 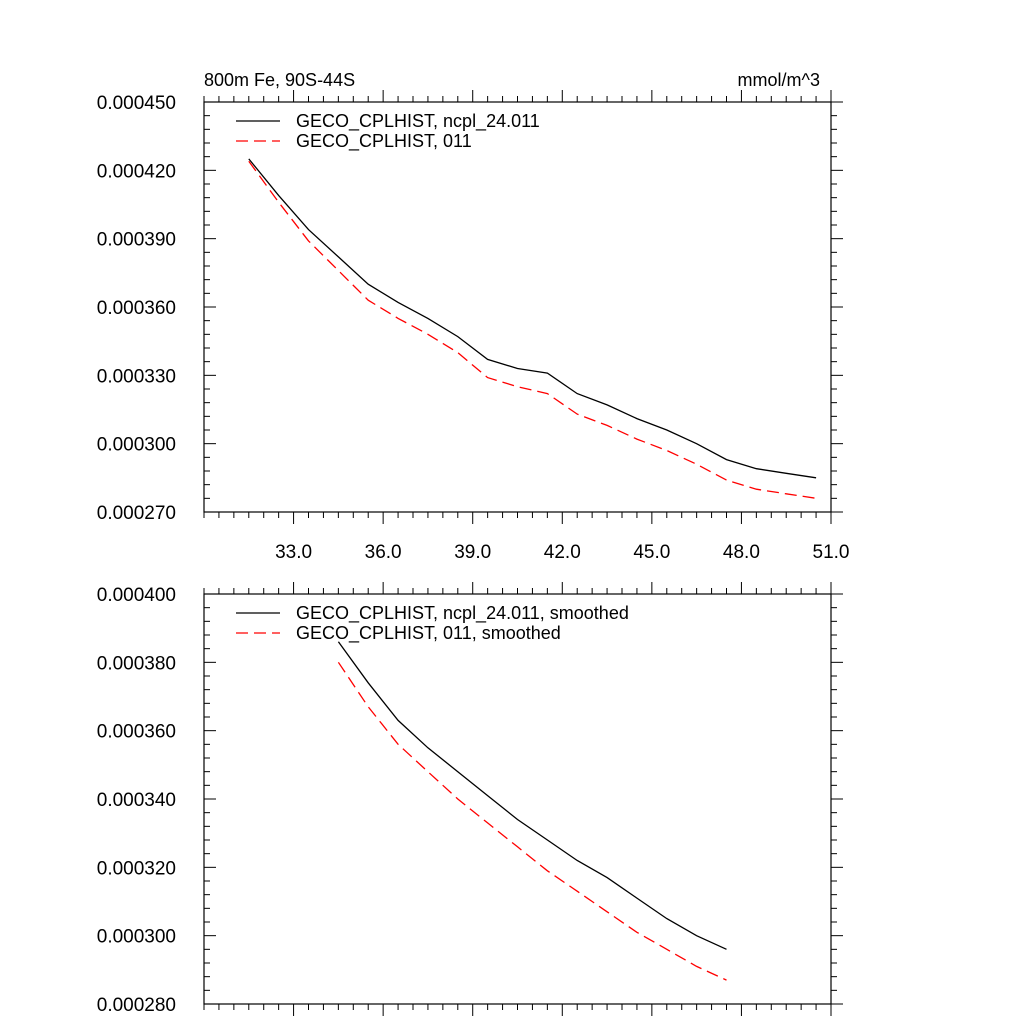 I want to click on y-tick-label: 0.000280, so click(x=136, y=1005).